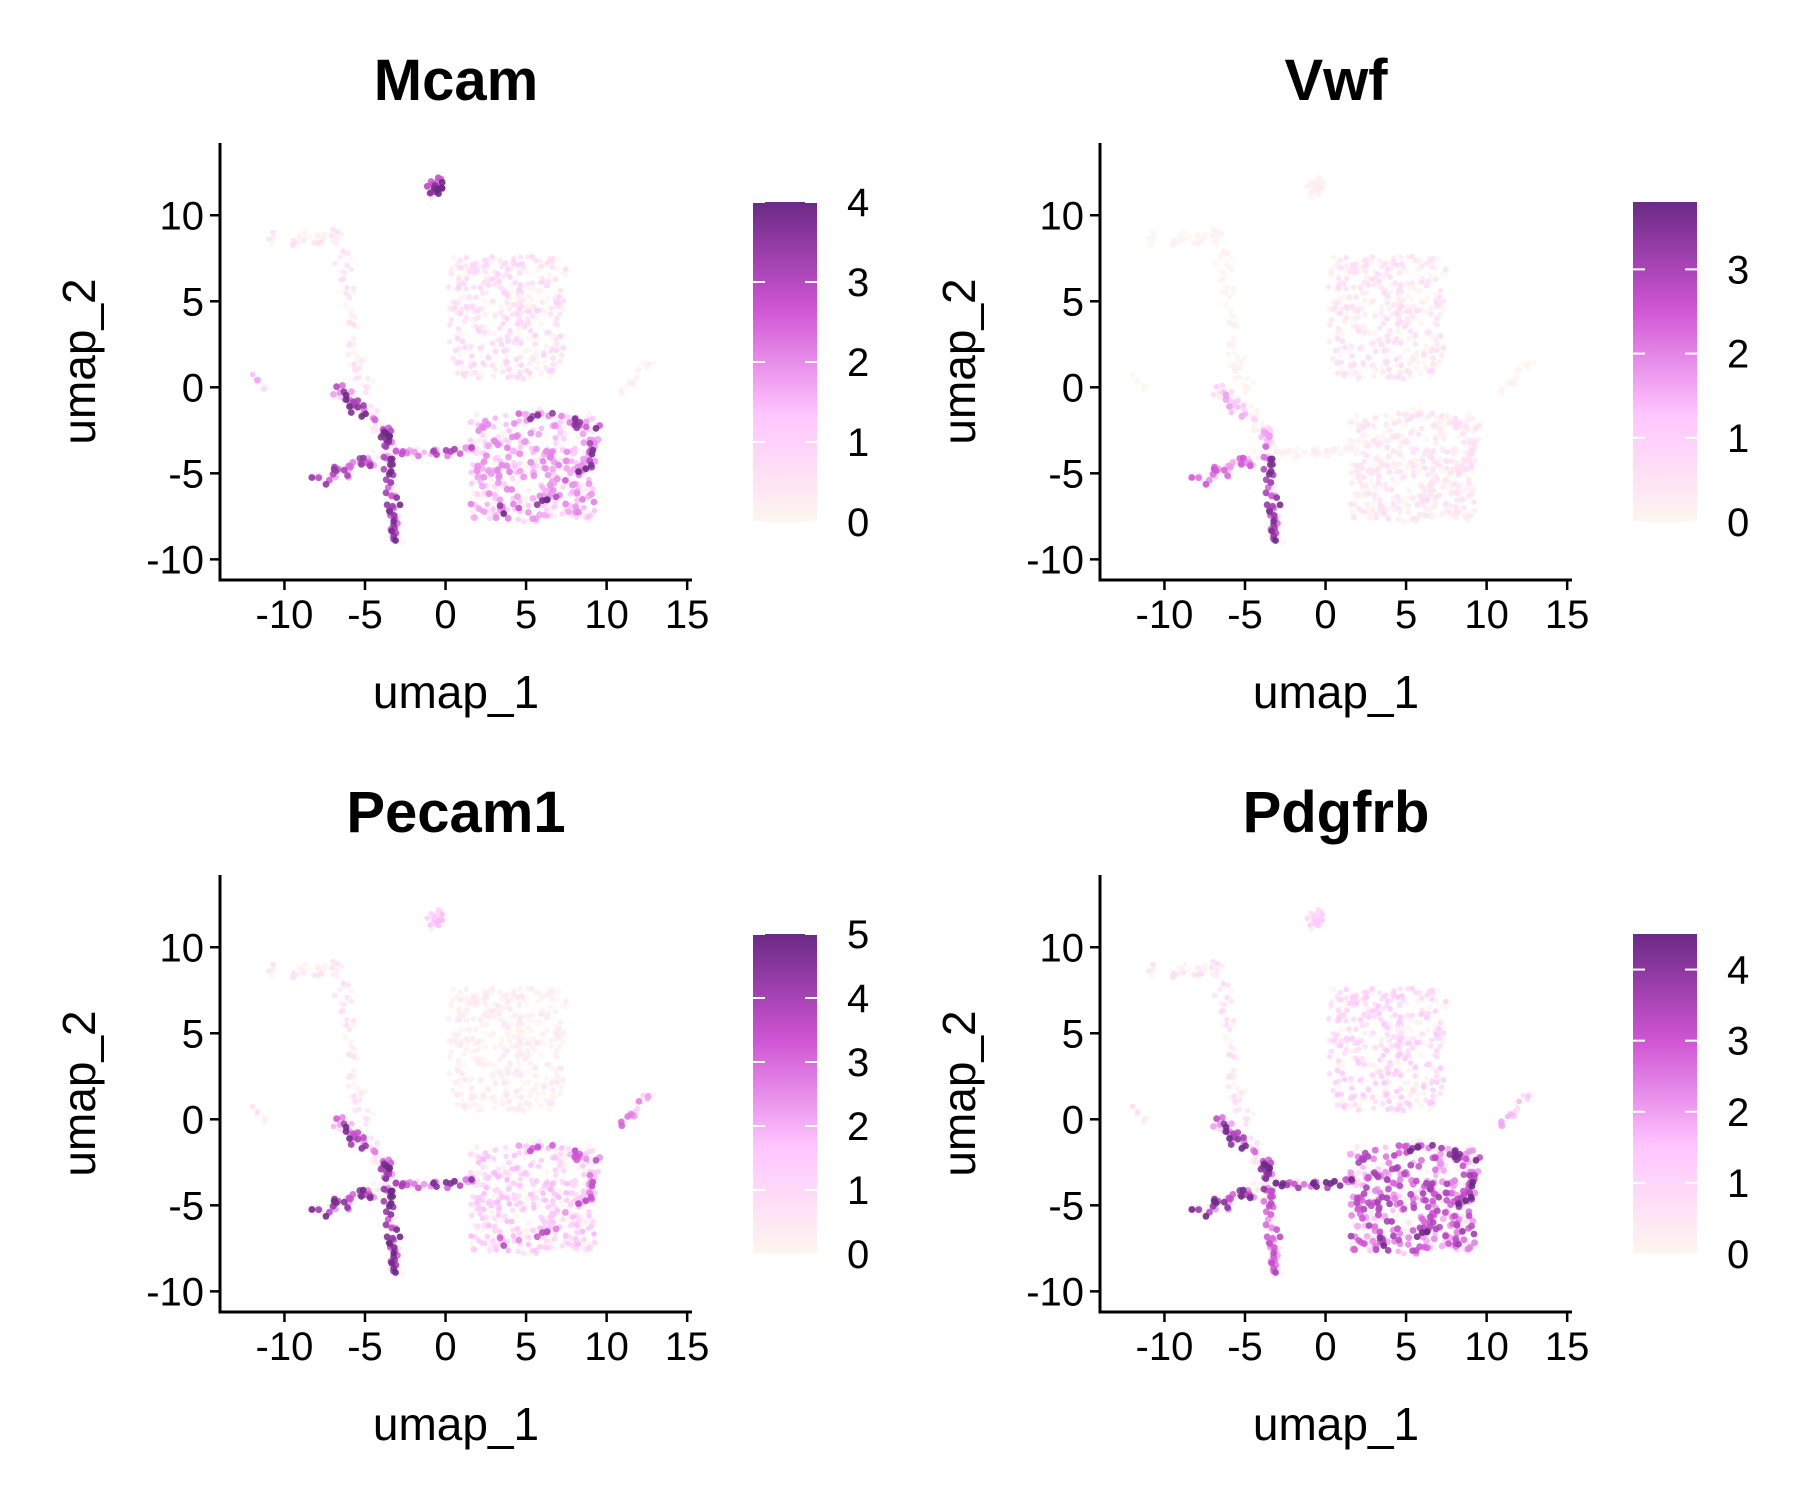 Image resolution: width=1800 pixels, height=1500 pixels. I want to click on colorbar-label: 2, so click(1738, 355).